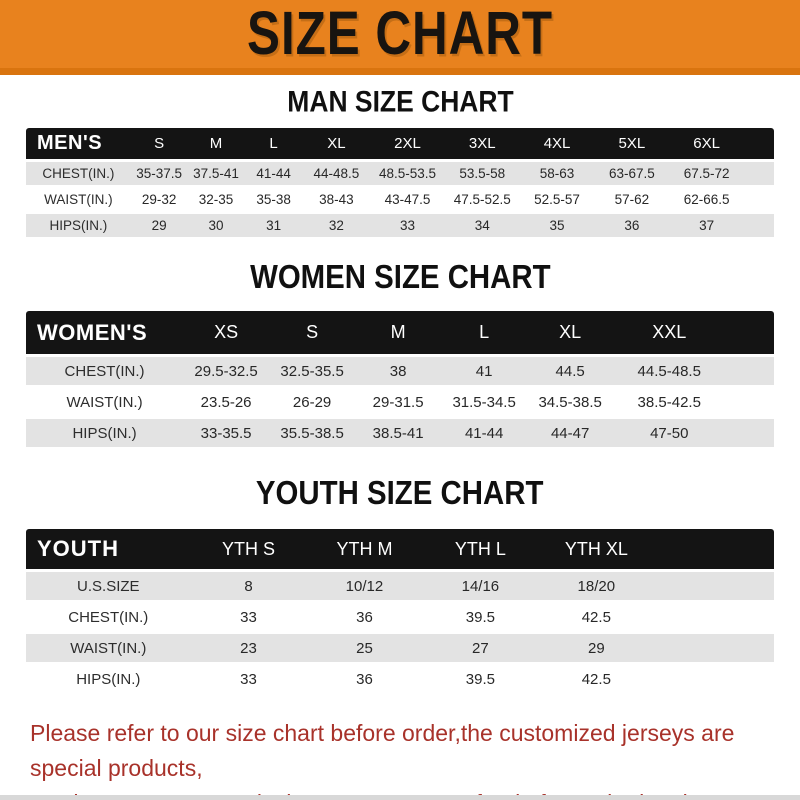  I want to click on table-header-label: WOMEN'S, so click(105, 334).